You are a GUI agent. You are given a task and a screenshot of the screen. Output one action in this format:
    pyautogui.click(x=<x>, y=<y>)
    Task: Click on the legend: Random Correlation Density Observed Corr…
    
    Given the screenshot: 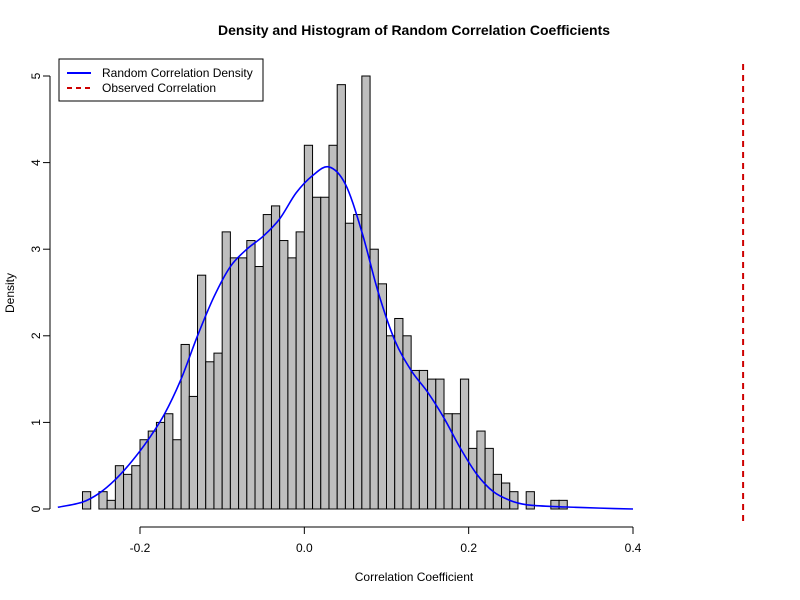 What is the action you would take?
    pyautogui.click(x=161, y=80)
    